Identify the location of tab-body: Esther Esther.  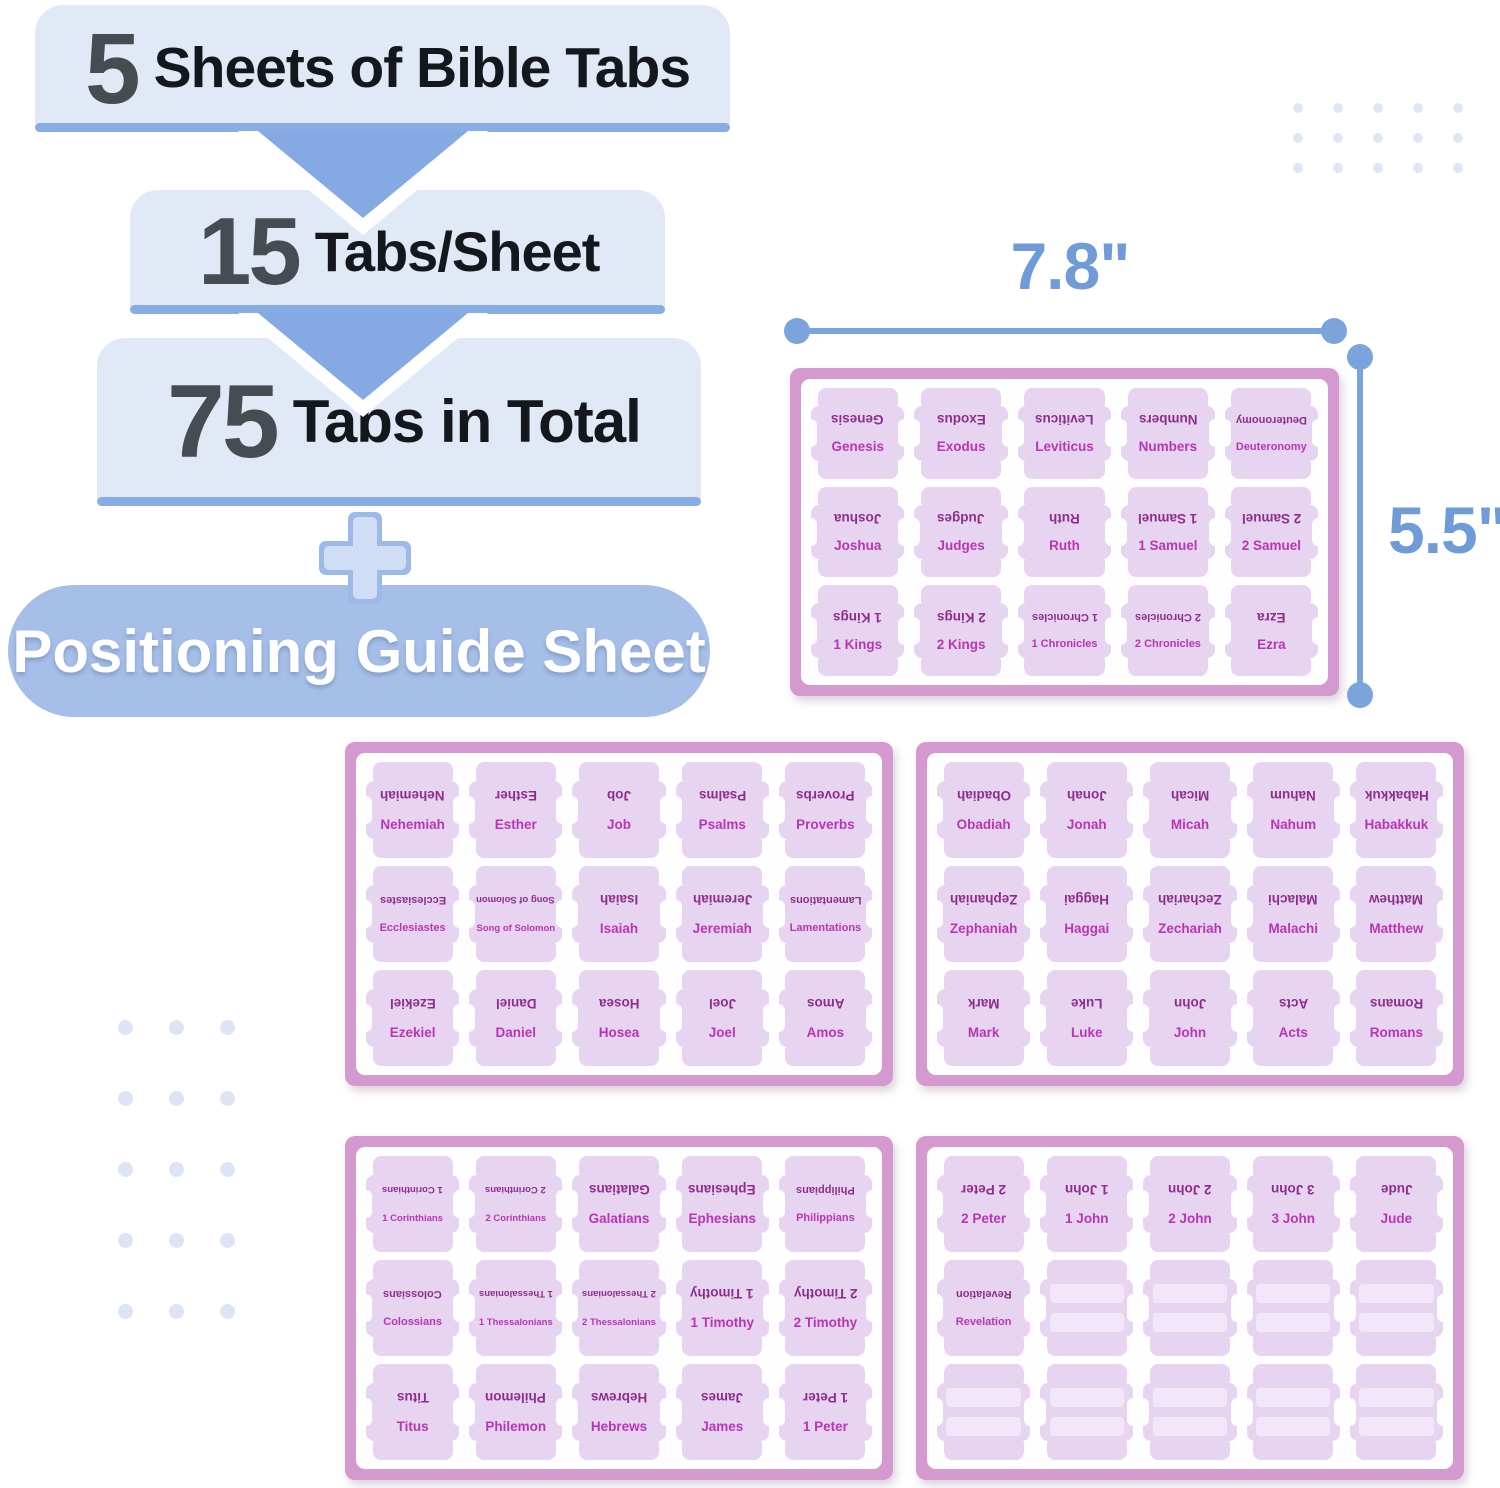
(516, 810).